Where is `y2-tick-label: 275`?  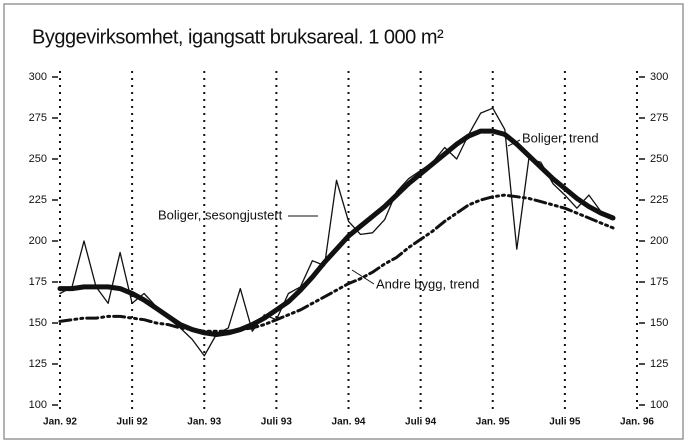
y2-tick-label: 275 is located at coordinates (659, 118).